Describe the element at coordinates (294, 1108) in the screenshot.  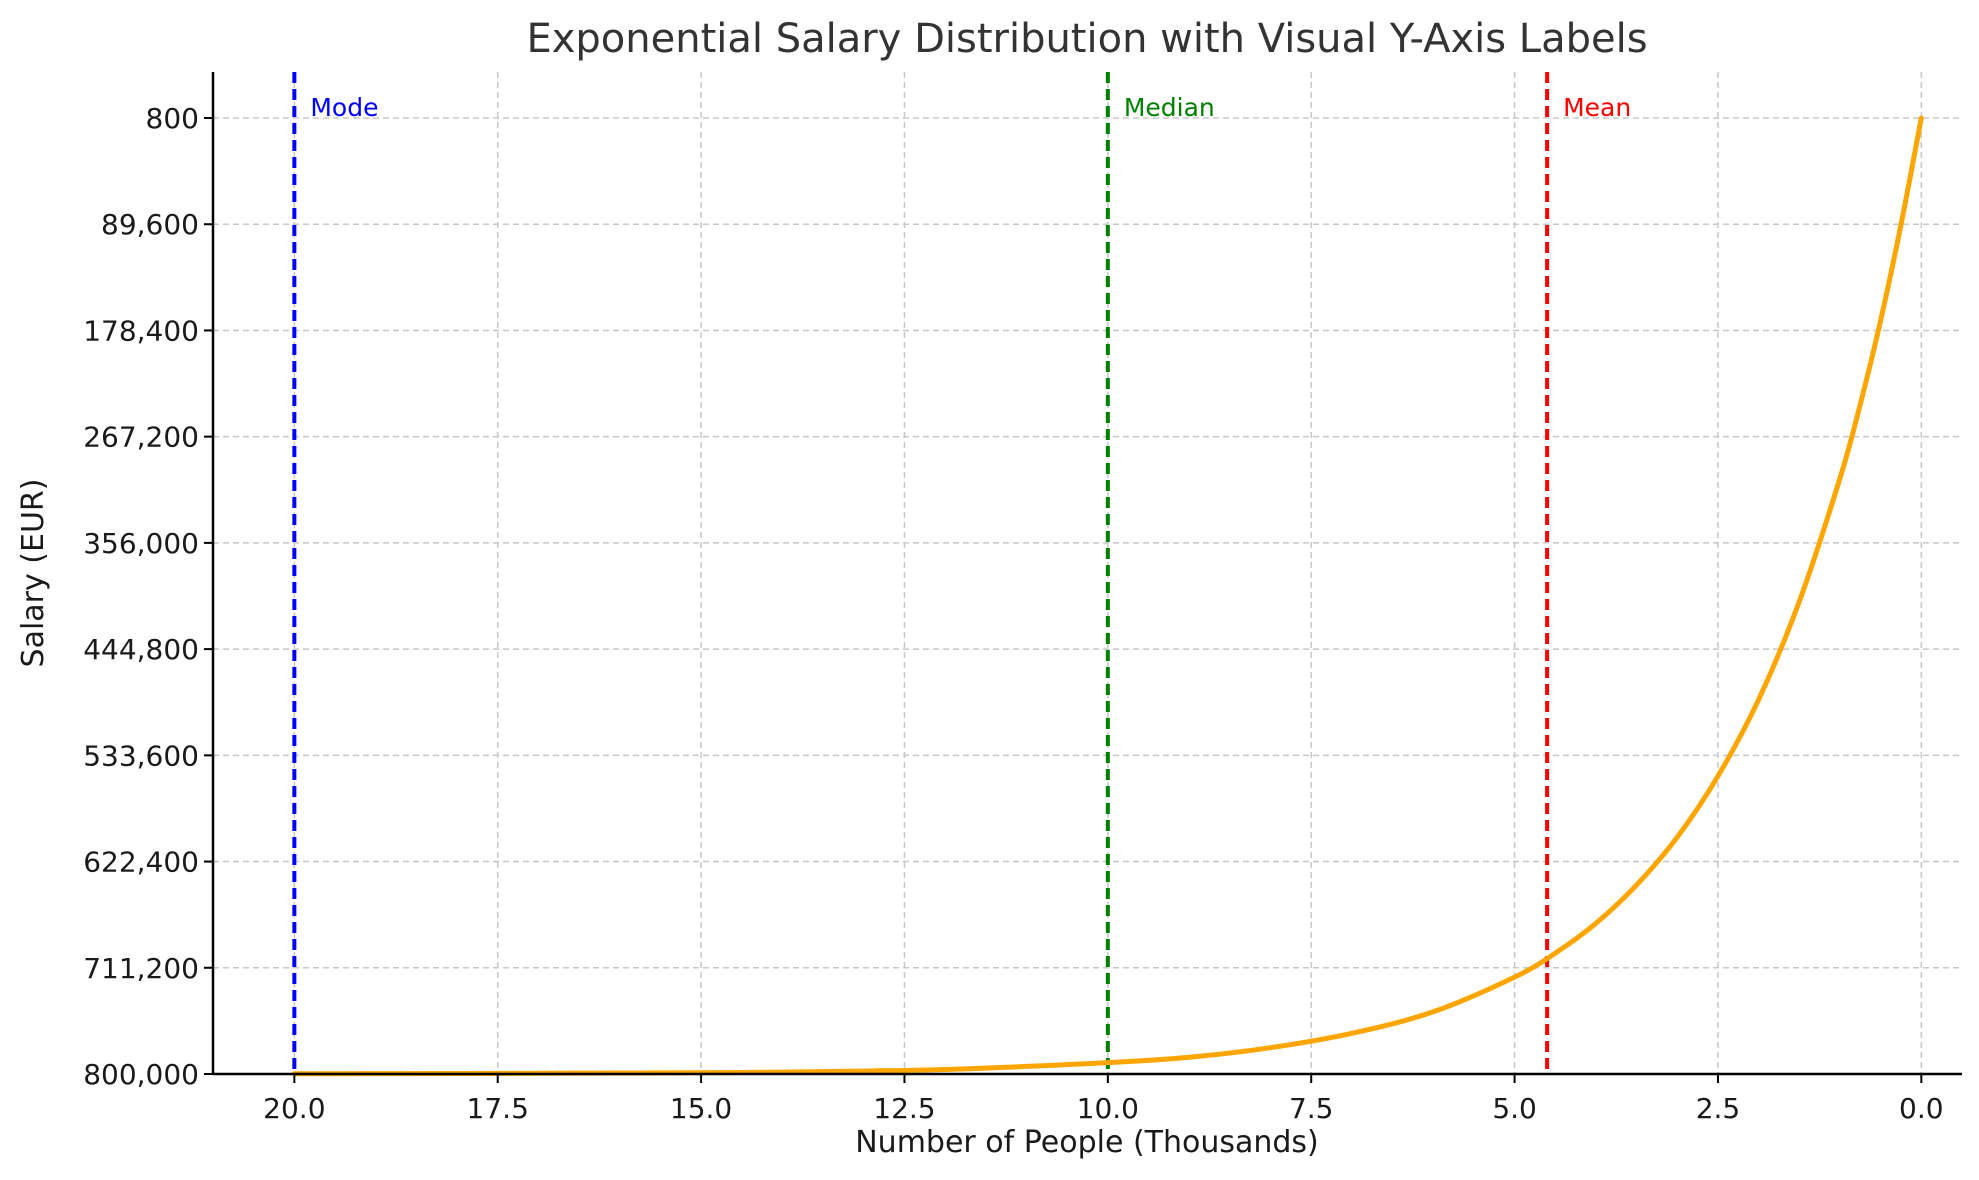
I see `x-tick-label: 20.0` at that location.